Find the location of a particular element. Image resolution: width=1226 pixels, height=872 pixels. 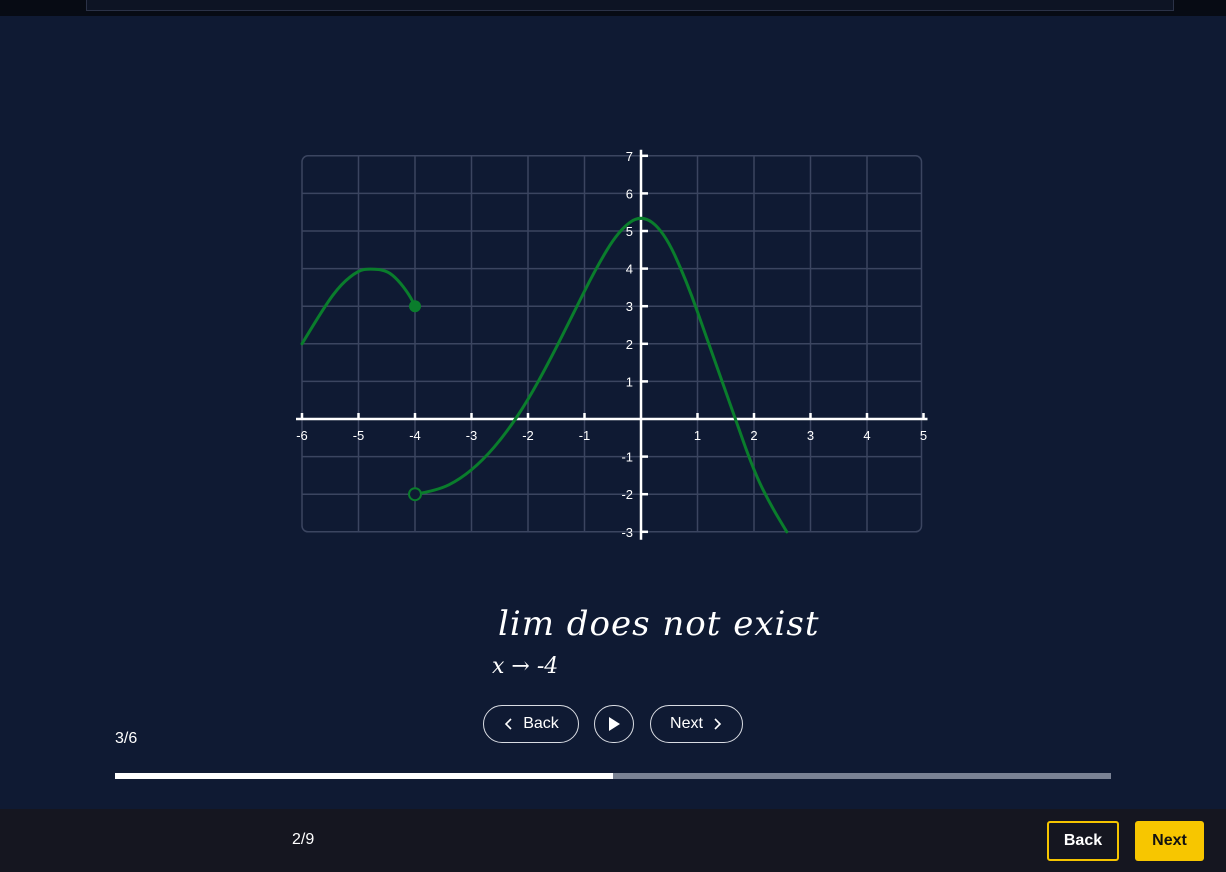

x-tick-label: -6 is located at coordinates (302, 435).